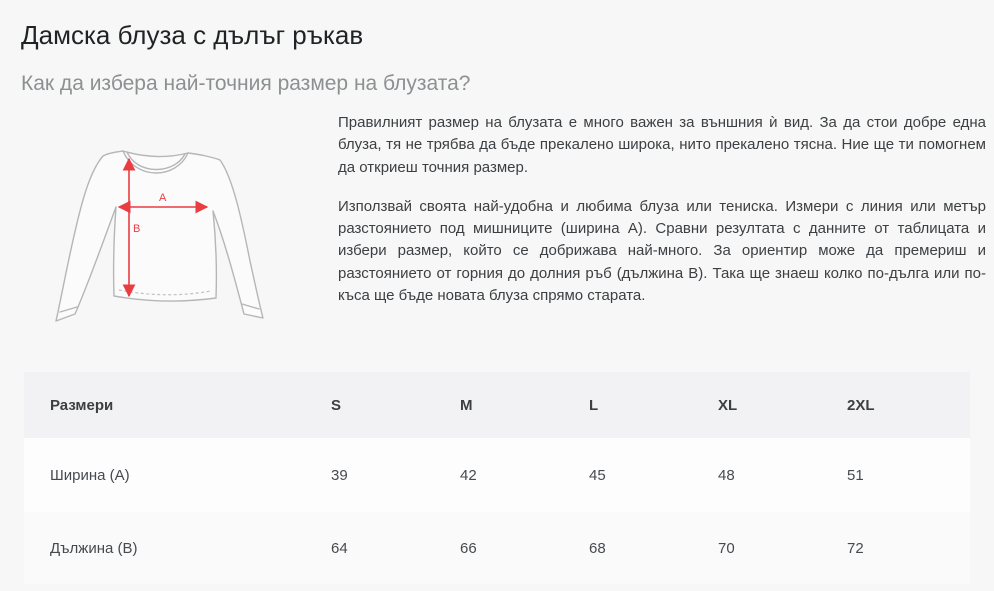 The height and width of the screenshot is (591, 994). Describe the element at coordinates (90, 475) in the screenshot. I see `row-label-width: Ширина (A)` at that location.